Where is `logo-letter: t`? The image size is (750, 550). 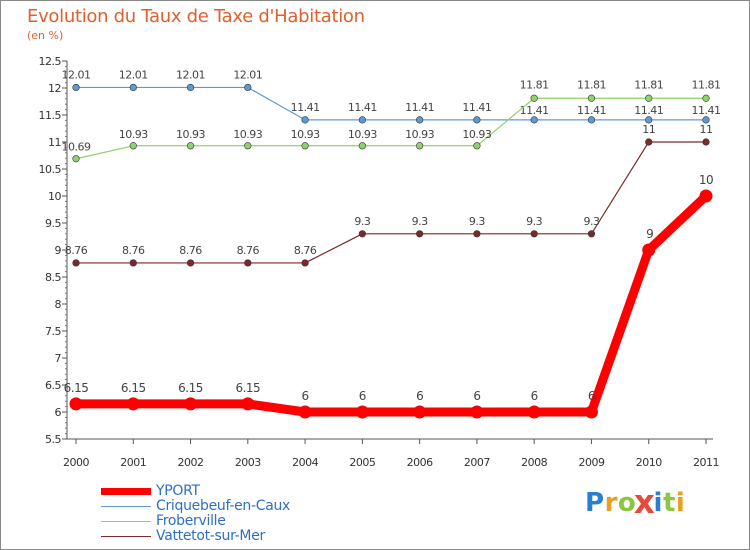 logo-letter: t is located at coordinates (669, 503).